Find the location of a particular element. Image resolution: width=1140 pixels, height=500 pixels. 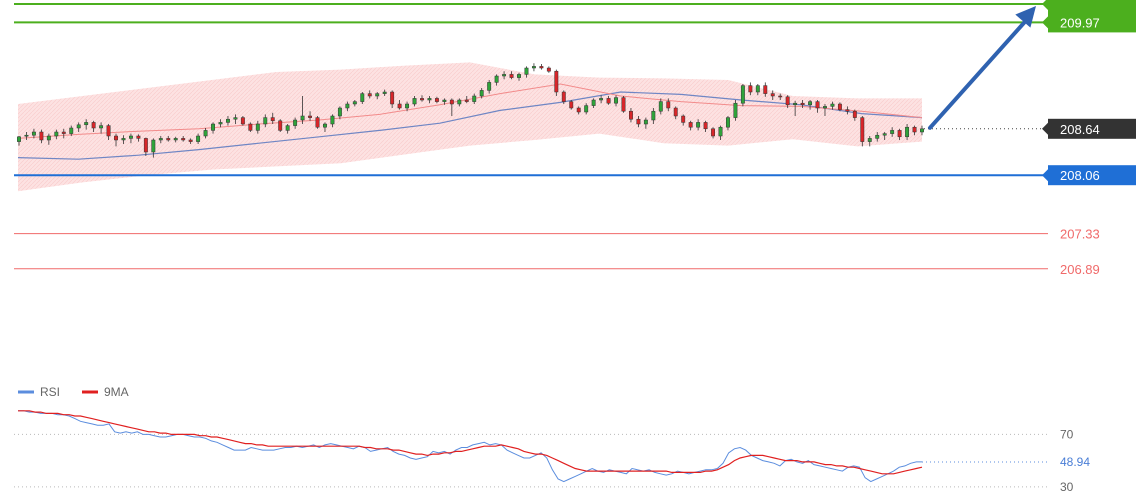

legend-label-rsi: RSI is located at coordinates (50, 392).